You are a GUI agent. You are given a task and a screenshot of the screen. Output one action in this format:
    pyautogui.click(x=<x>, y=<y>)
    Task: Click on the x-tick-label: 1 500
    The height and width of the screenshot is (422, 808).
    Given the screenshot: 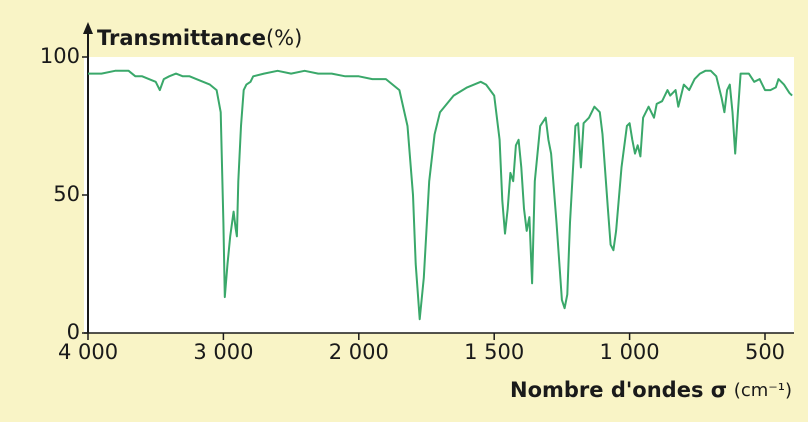 What is the action you would take?
    pyautogui.click(x=494, y=352)
    